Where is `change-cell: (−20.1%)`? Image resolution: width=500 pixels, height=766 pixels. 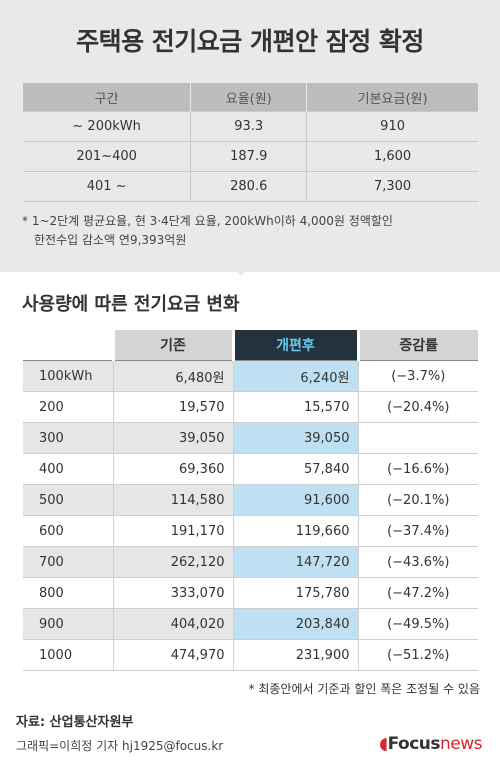
change-cell: (−20.1%) is located at coordinates (417, 500).